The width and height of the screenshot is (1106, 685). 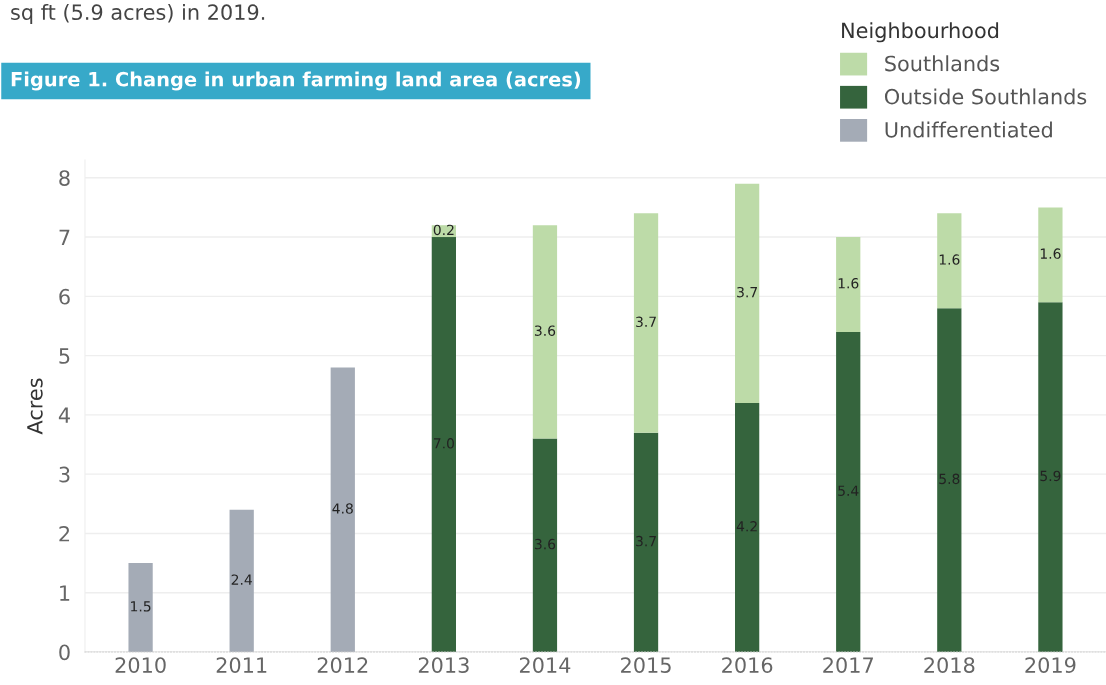 What do you see at coordinates (942, 63) in the screenshot?
I see `legend-label: Southlands` at bounding box center [942, 63].